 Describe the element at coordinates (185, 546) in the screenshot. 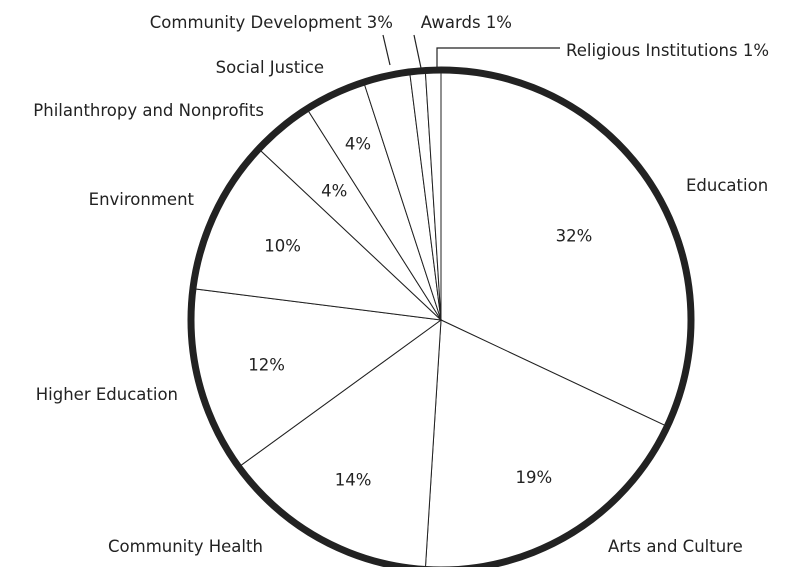

I see `label-community-health: Community Health` at that location.